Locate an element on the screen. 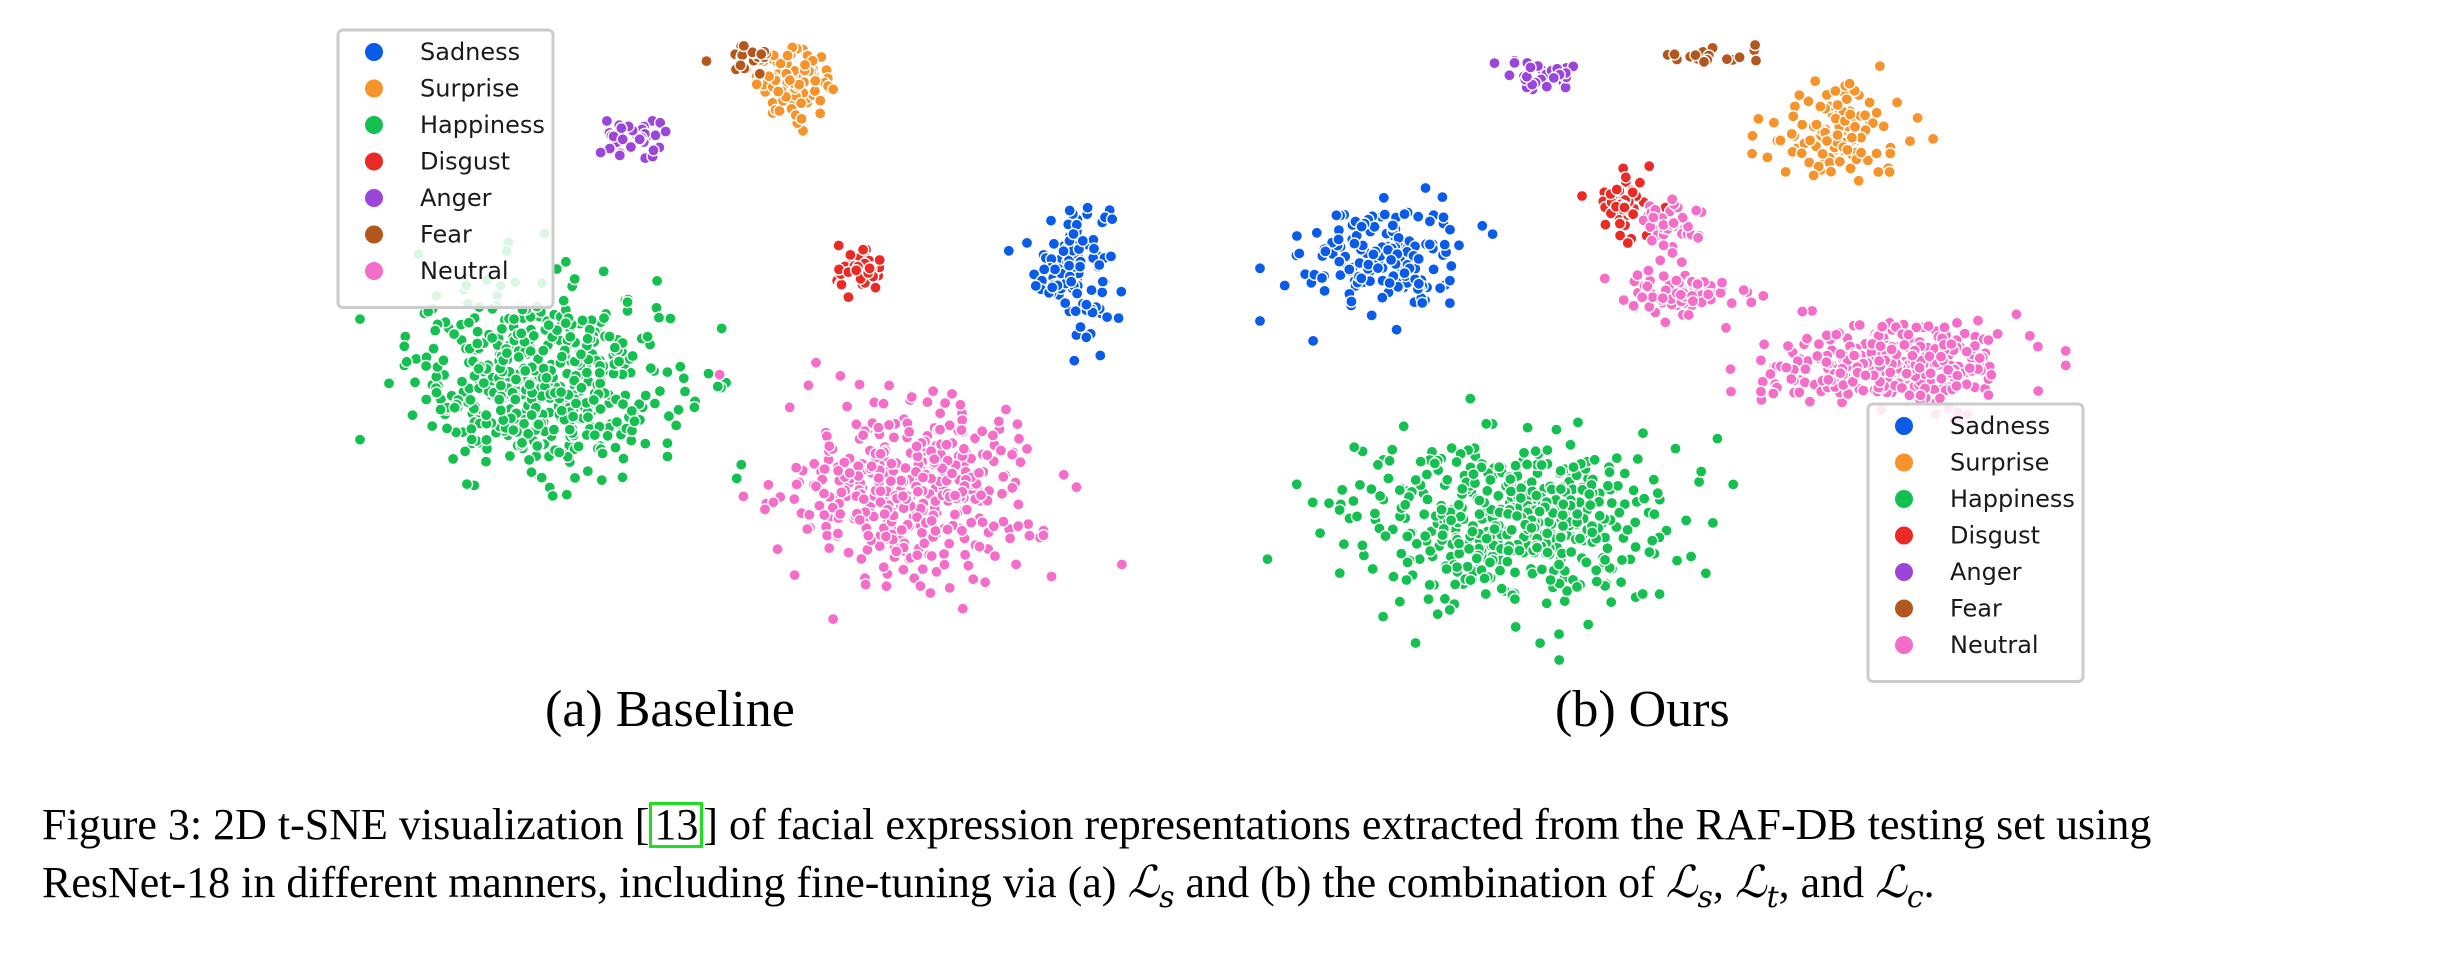 This screenshot has width=2444, height=954. citation-link: 13 is located at coordinates (676, 825).